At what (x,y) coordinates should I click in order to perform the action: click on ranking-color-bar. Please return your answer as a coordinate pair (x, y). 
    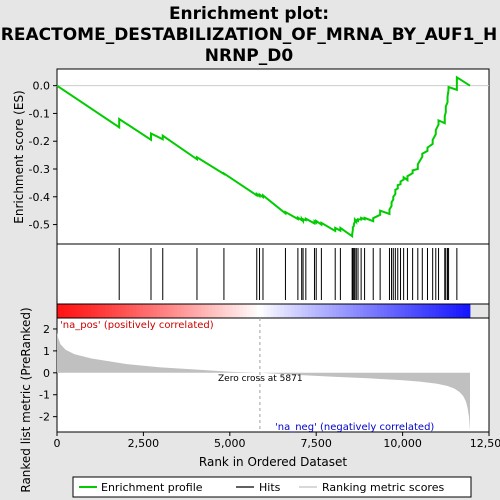
    Looking at the image, I should click on (264, 311).